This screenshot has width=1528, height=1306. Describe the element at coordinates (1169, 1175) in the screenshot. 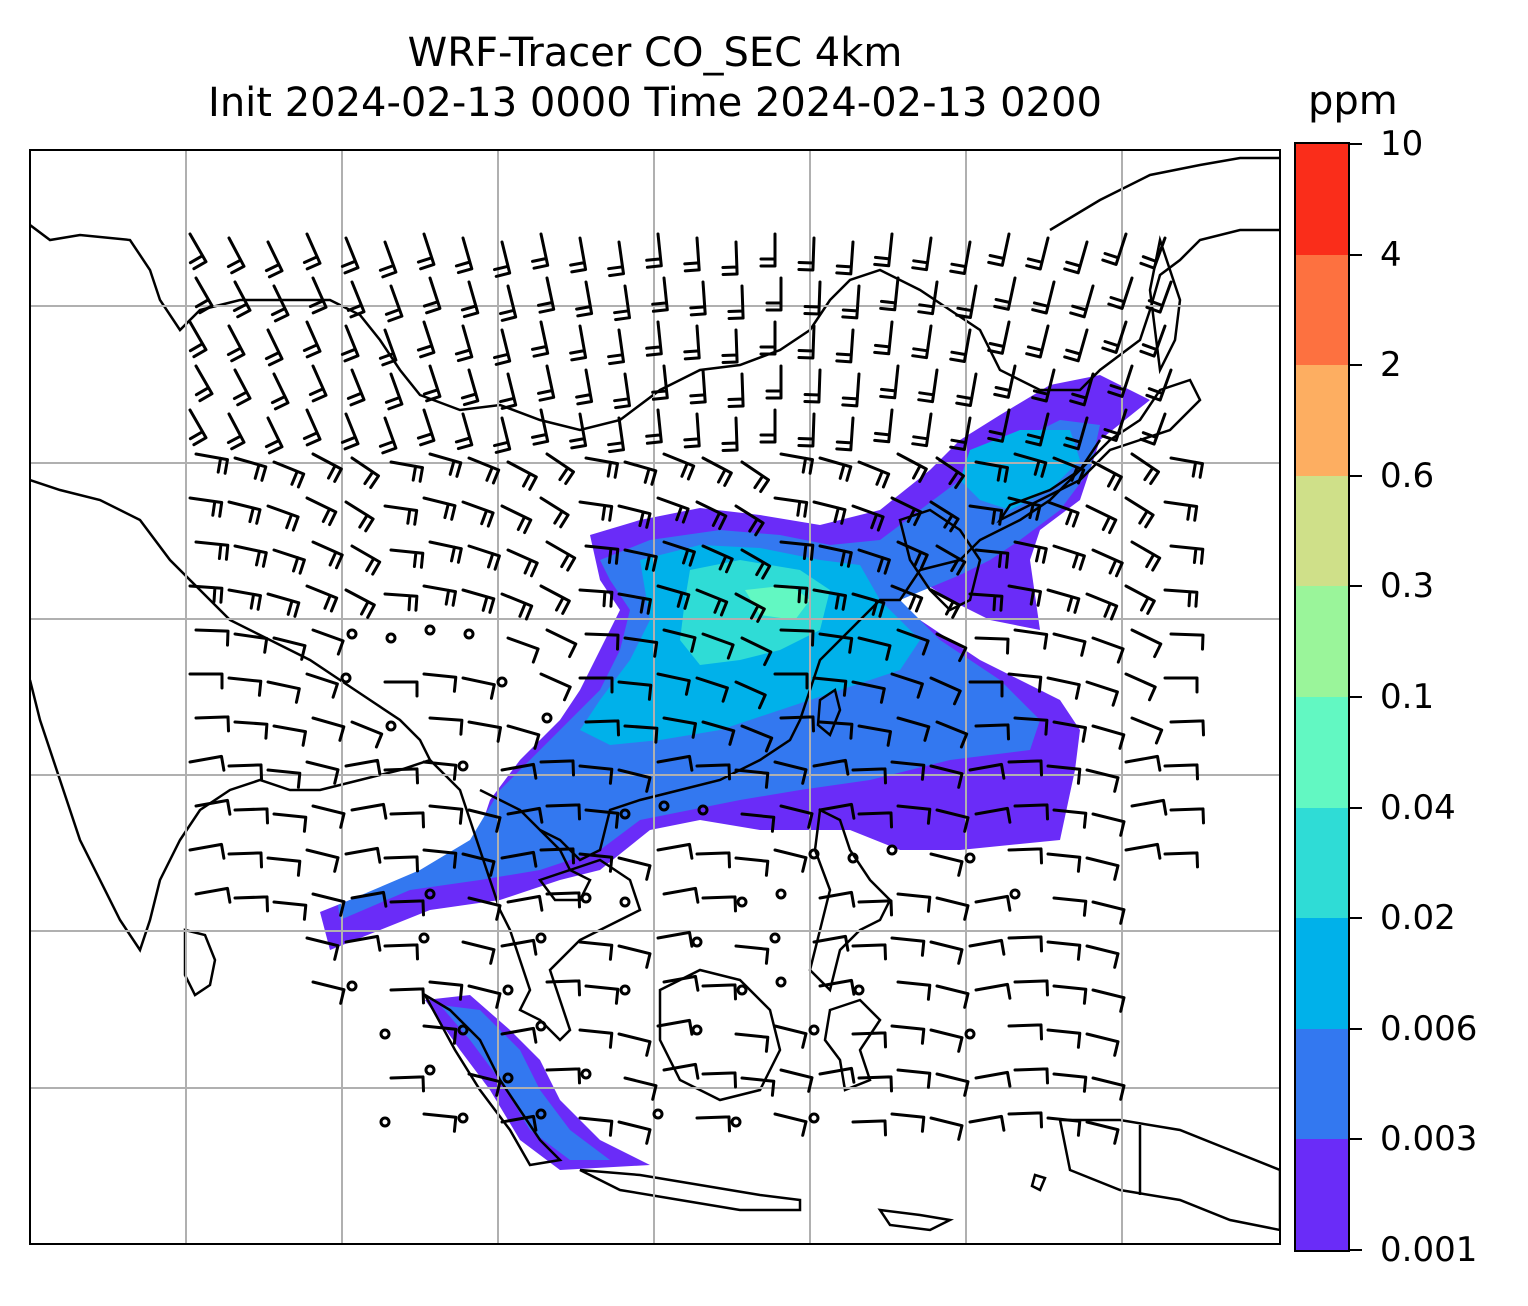

I see `coast-new-guinea` at that location.